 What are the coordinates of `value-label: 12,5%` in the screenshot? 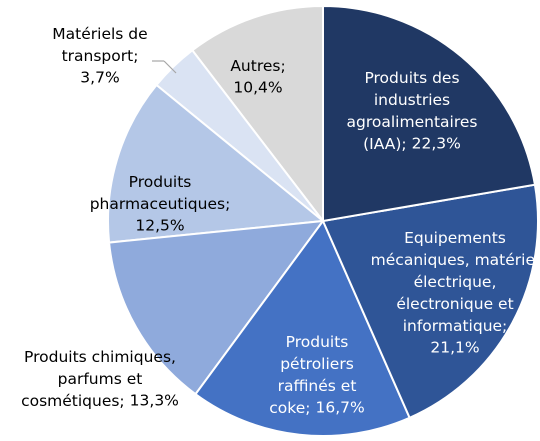 It's located at (159, 226).